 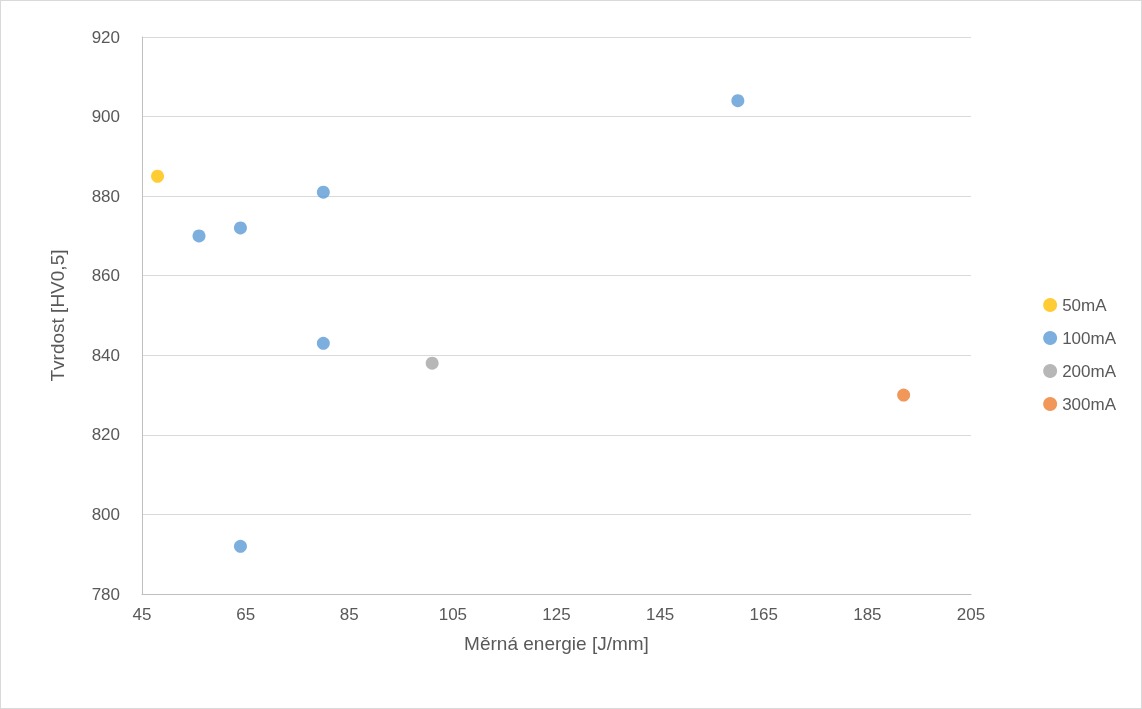 I want to click on x-tick-label: 105, so click(x=453, y=614).